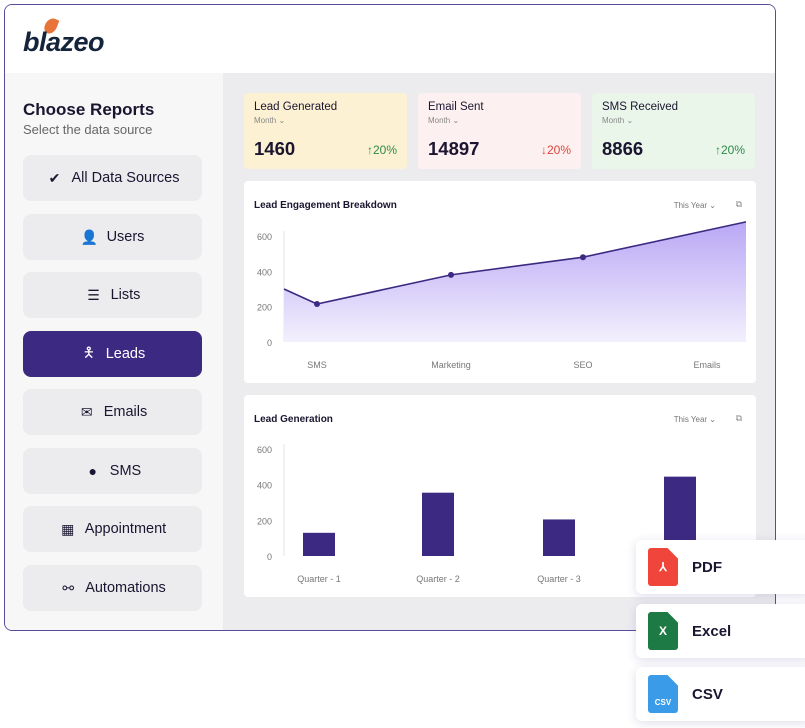 The height and width of the screenshot is (728, 805). What do you see at coordinates (720, 631) in the screenshot?
I see `export-excel-button: X Excel` at bounding box center [720, 631].